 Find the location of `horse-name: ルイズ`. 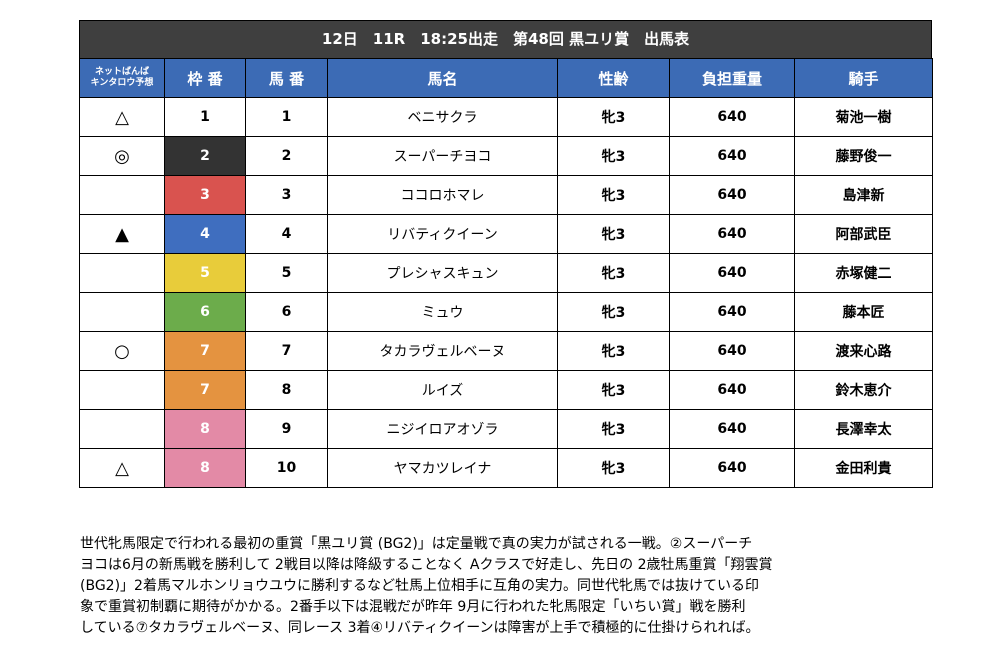

horse-name: ルイズ is located at coordinates (442, 390).